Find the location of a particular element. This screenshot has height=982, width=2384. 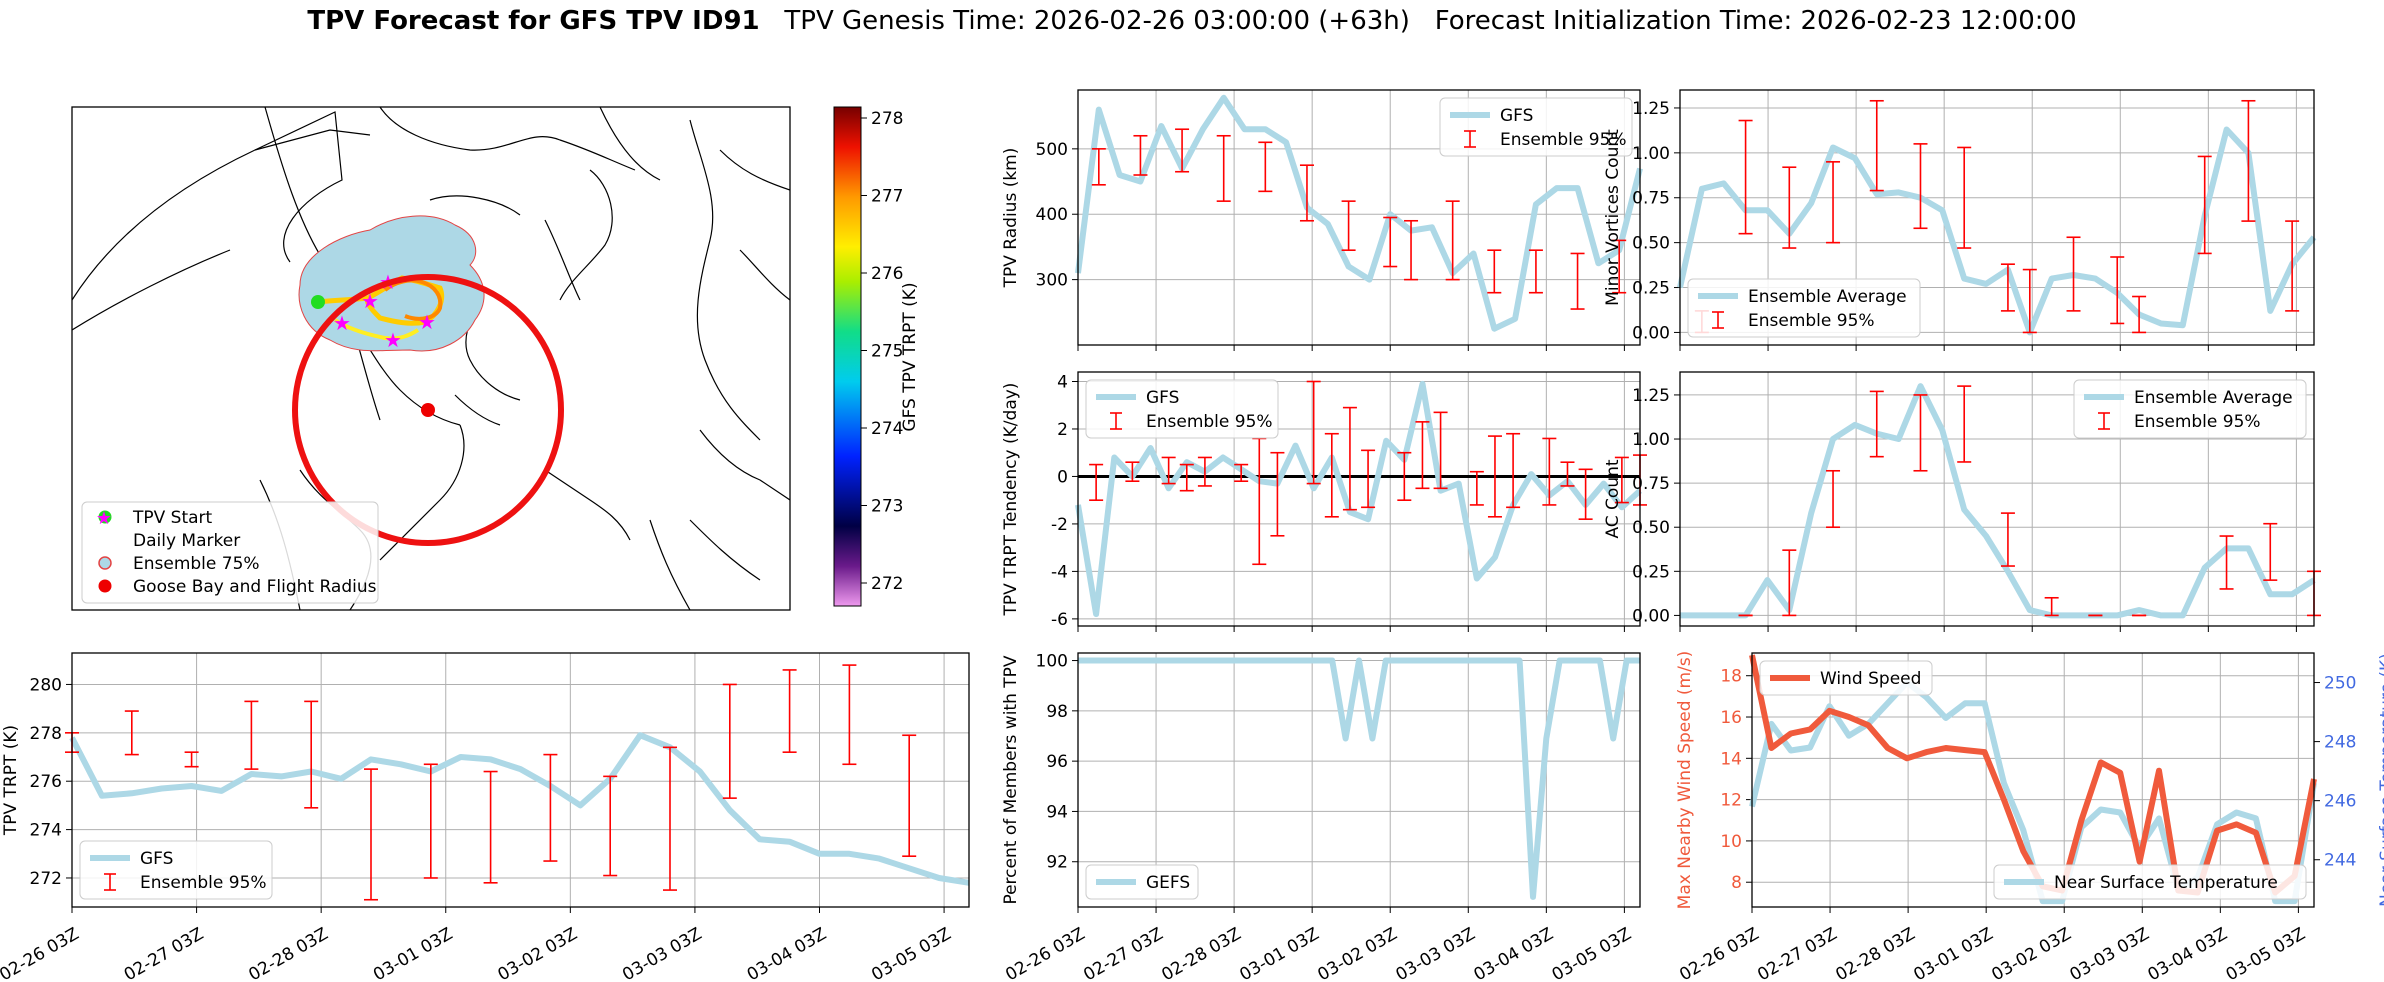

colorbar-tick-label: 274 is located at coordinates (887, 429).